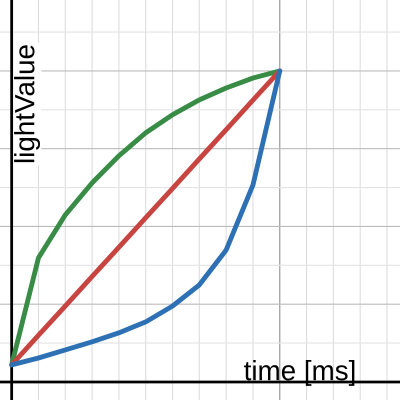  What do you see at coordinates (27, 103) in the screenshot?
I see `y-axis-title: lightValue` at bounding box center [27, 103].